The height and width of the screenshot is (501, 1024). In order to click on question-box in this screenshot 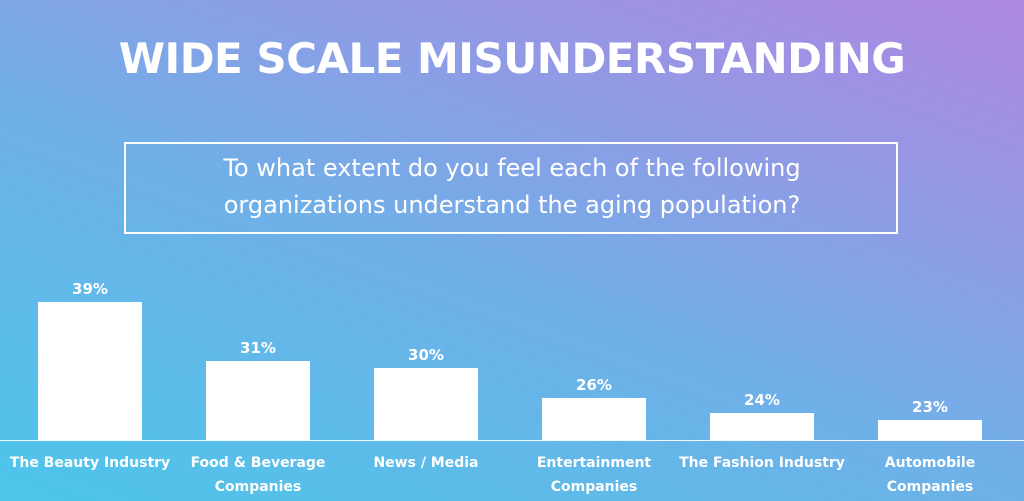, I will do `click(511, 188)`.